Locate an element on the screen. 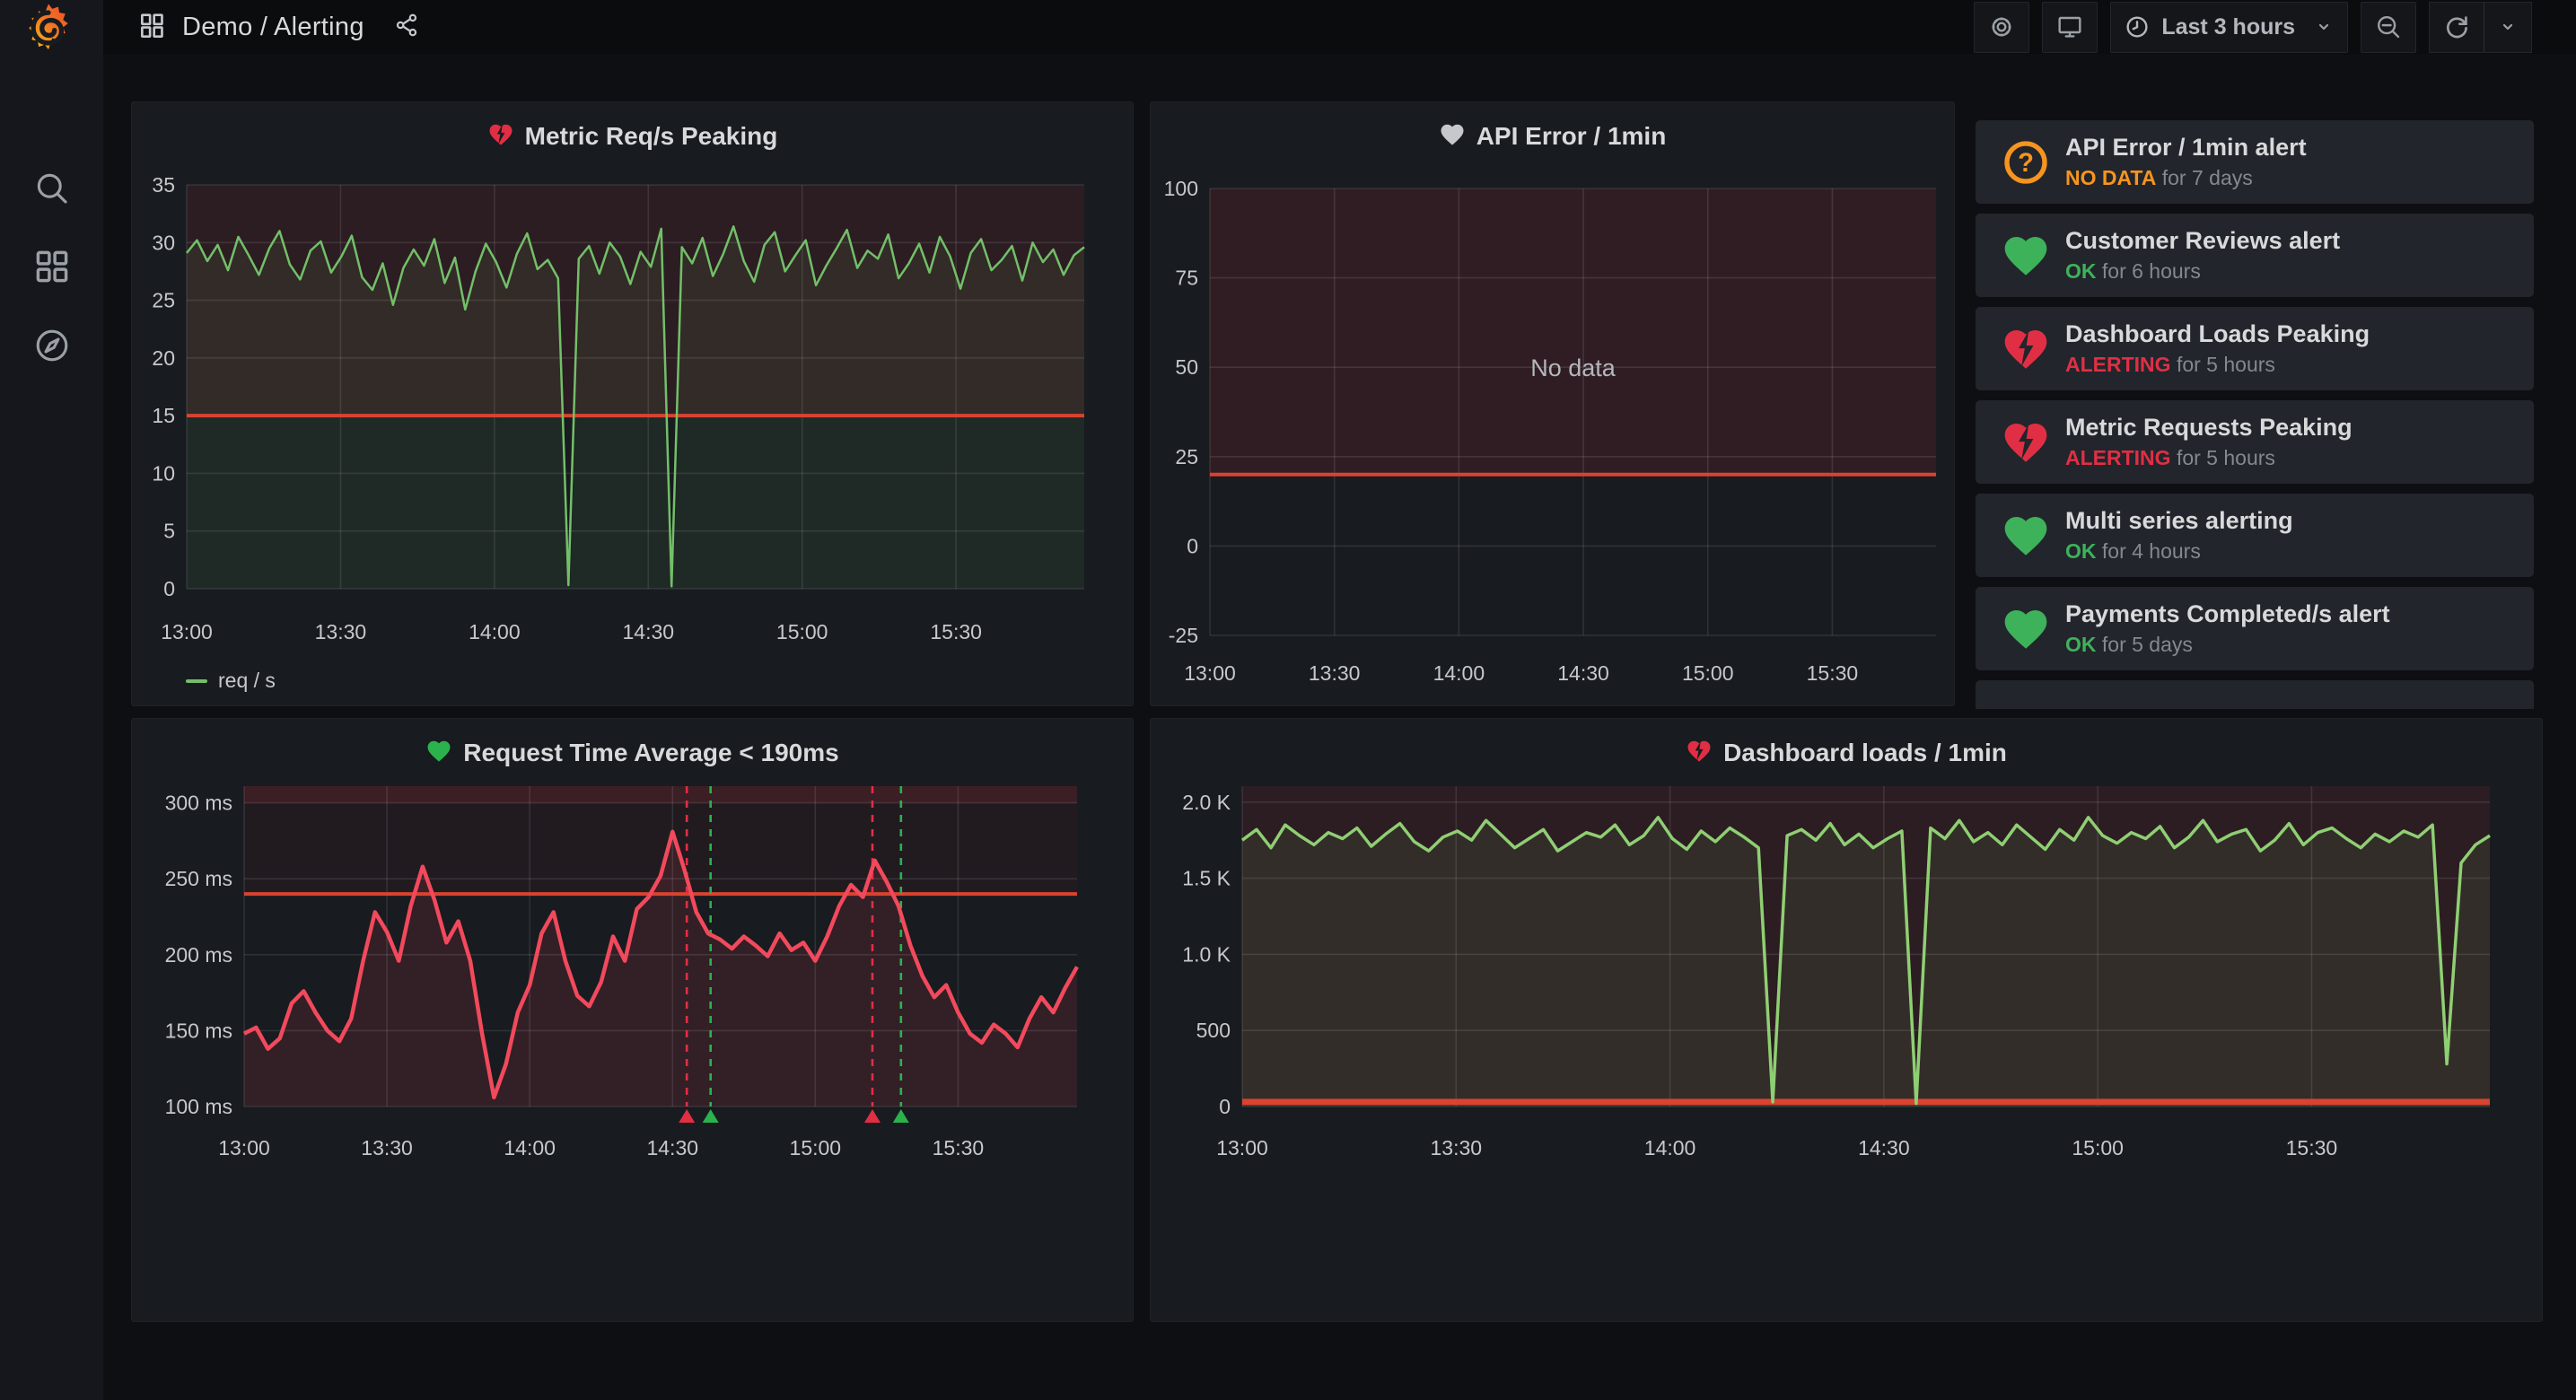 This screenshot has width=2576, height=1400. y-axis-label: 2.0 K is located at coordinates (1206, 803).